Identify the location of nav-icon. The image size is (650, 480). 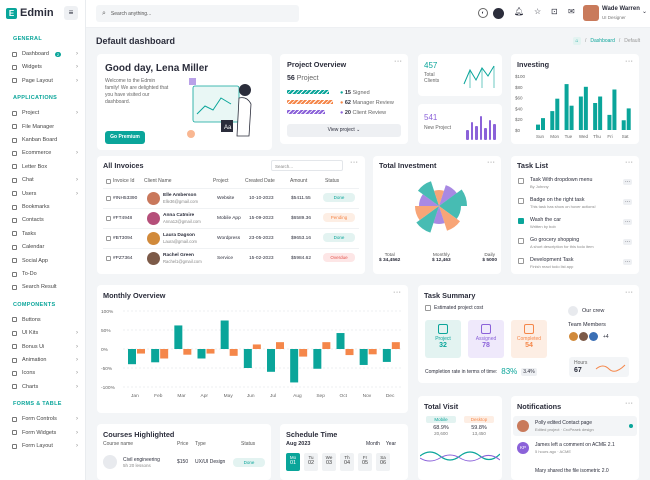
(14, 194).